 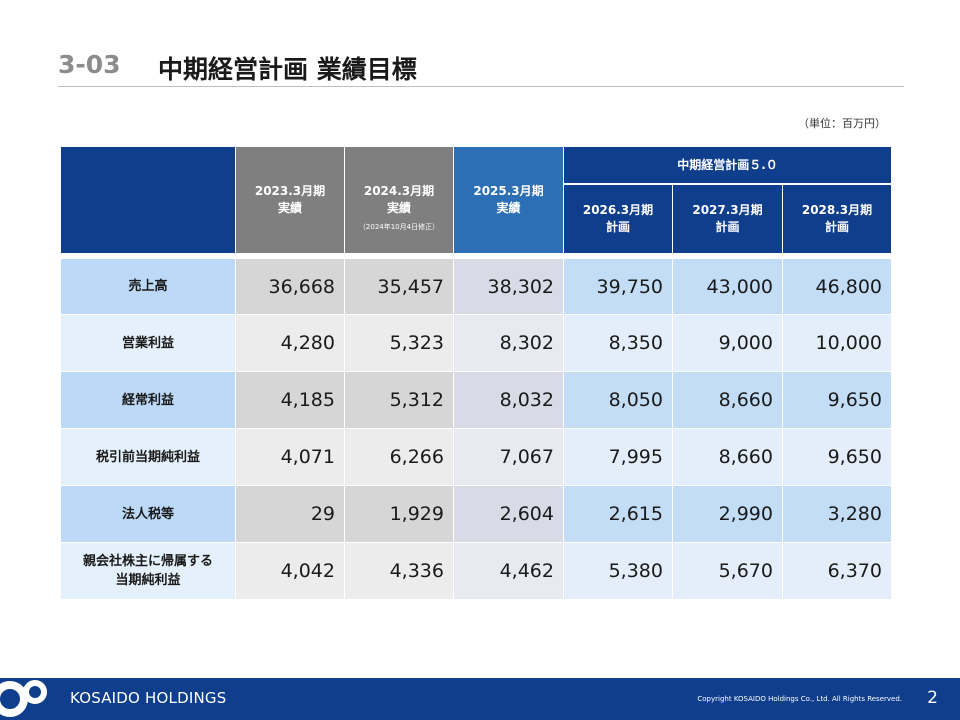 I want to click on table-cell: 5,670, so click(x=728, y=571).